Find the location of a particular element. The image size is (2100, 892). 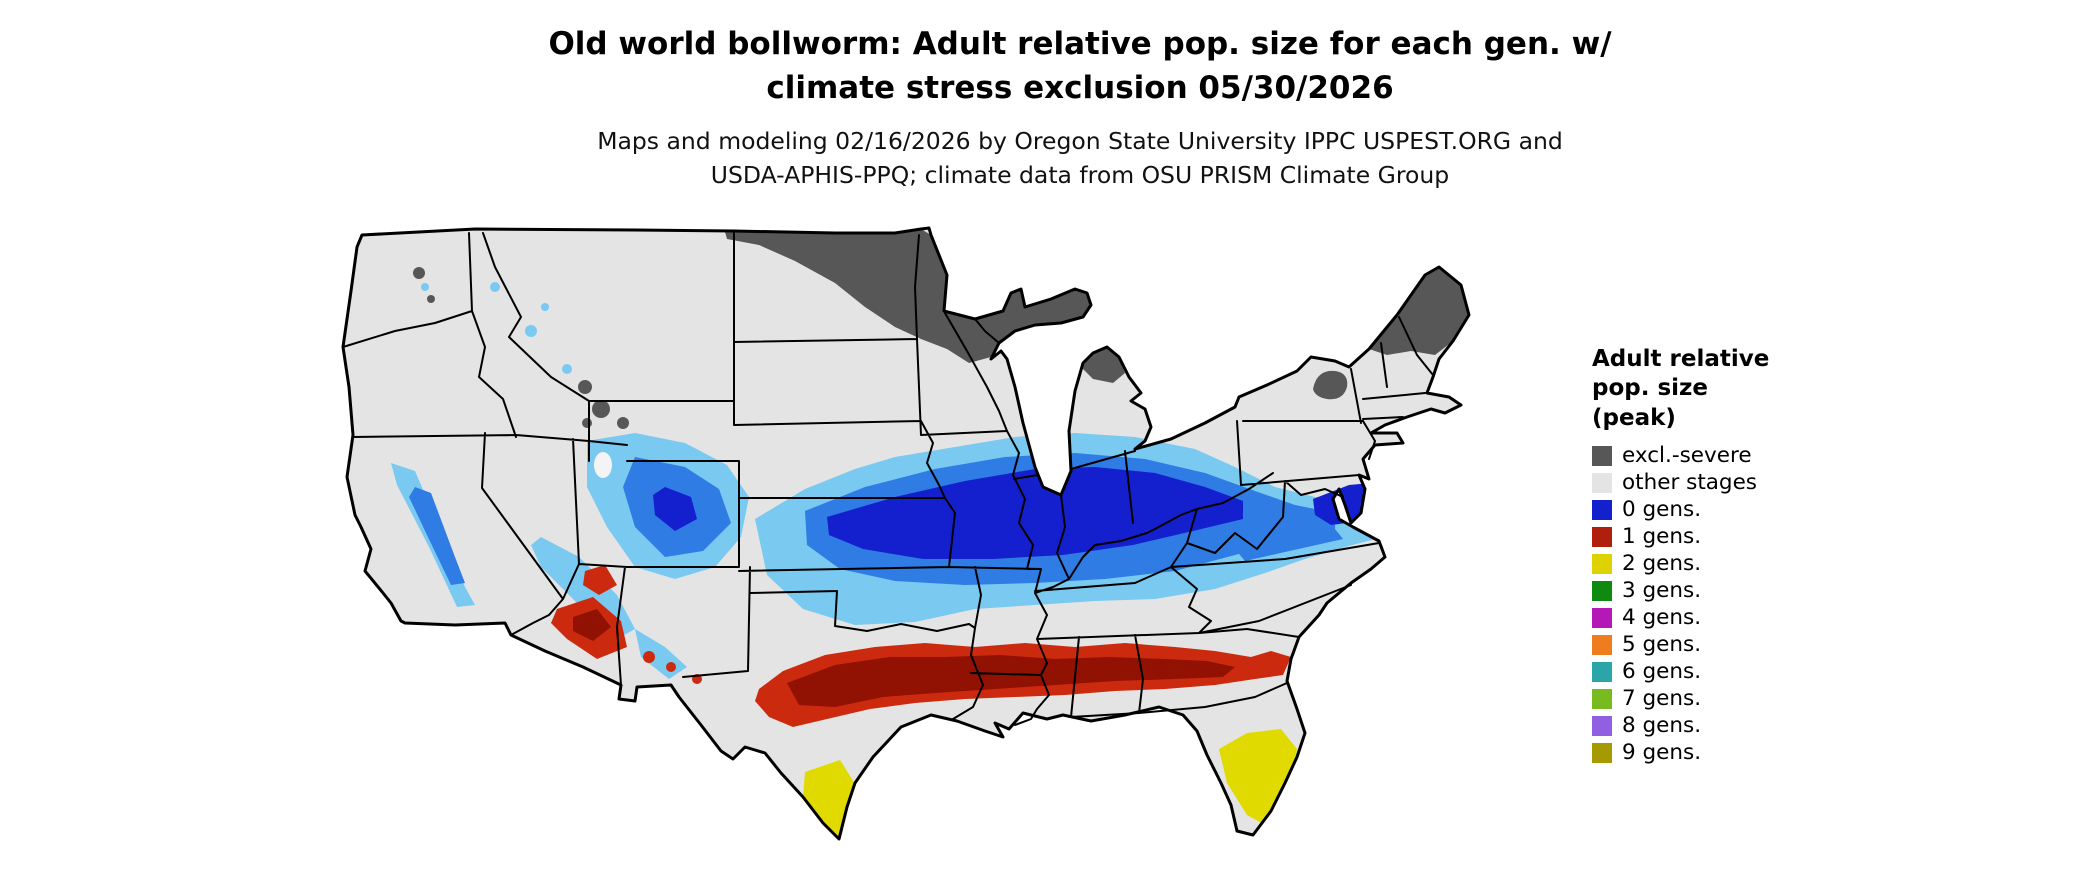

legend-item-label: 0 gens. is located at coordinates (1662, 510).